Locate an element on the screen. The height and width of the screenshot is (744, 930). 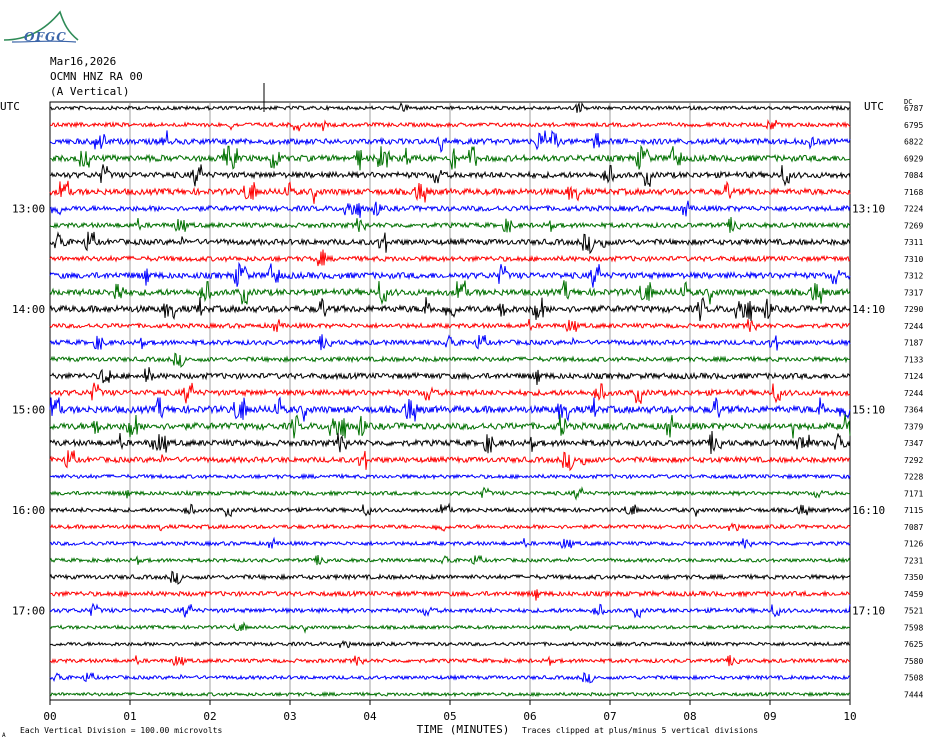
left-hour-label: 17:00 is located at coordinates (28, 611).